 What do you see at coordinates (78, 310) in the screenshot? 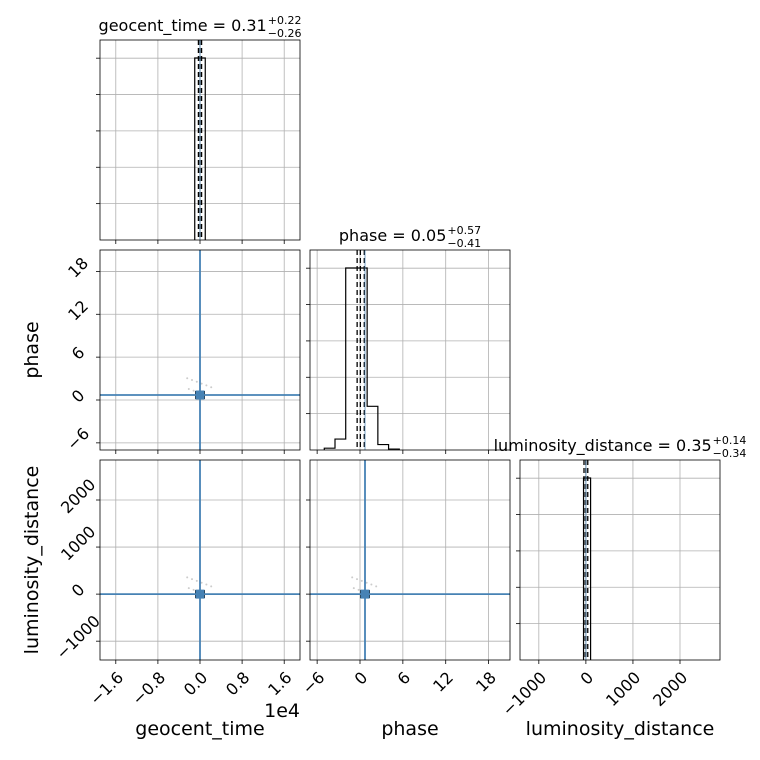
I see `y-tick-label: 12` at bounding box center [78, 310].